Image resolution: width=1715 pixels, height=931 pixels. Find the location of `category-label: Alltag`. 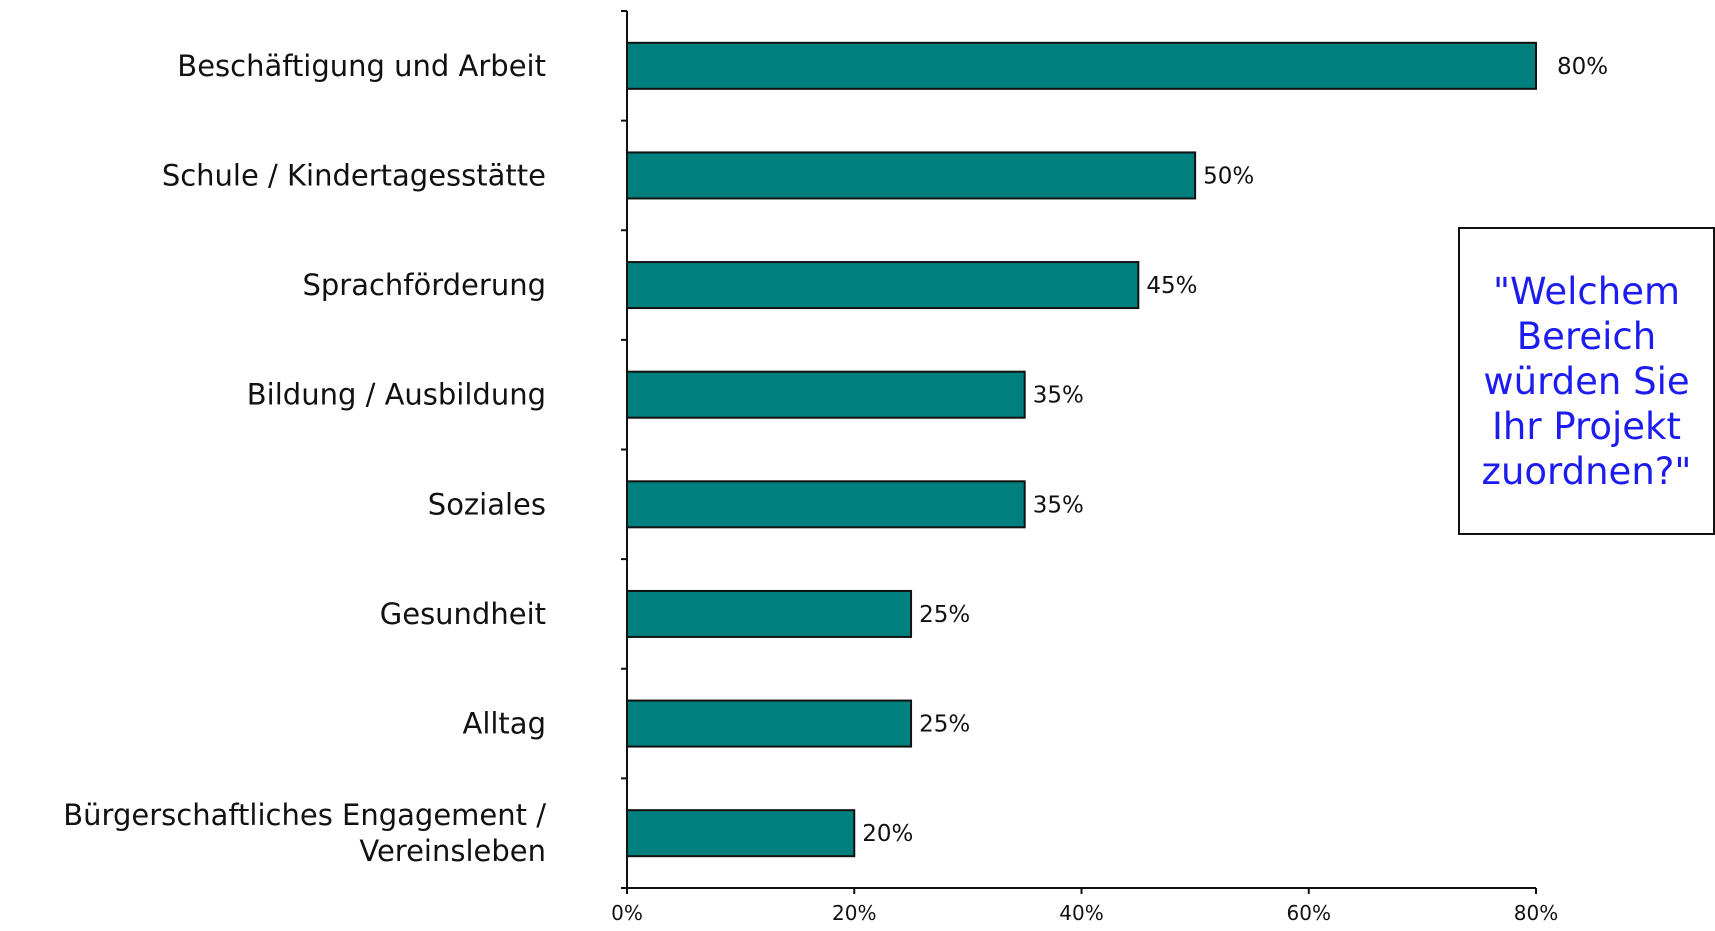

category-label: Alltag is located at coordinates (504, 724).